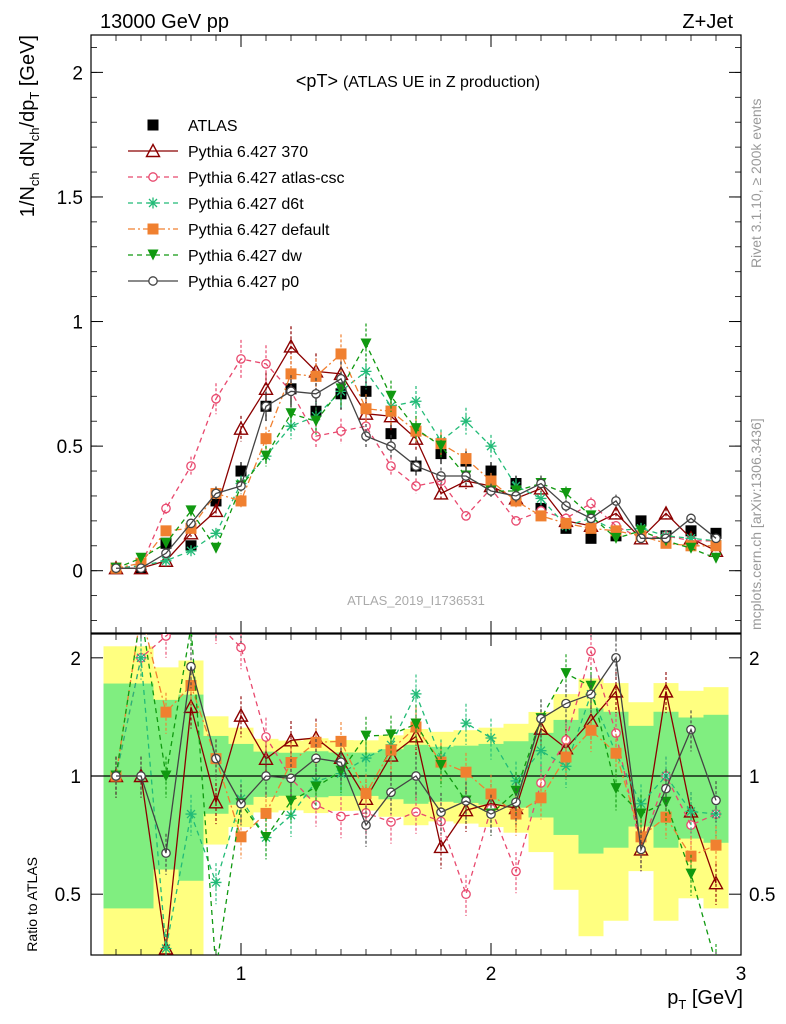 The height and width of the screenshot is (1024, 786). Describe the element at coordinates (317, 81) in the screenshot. I see `chart-title-main: <pT>` at that location.